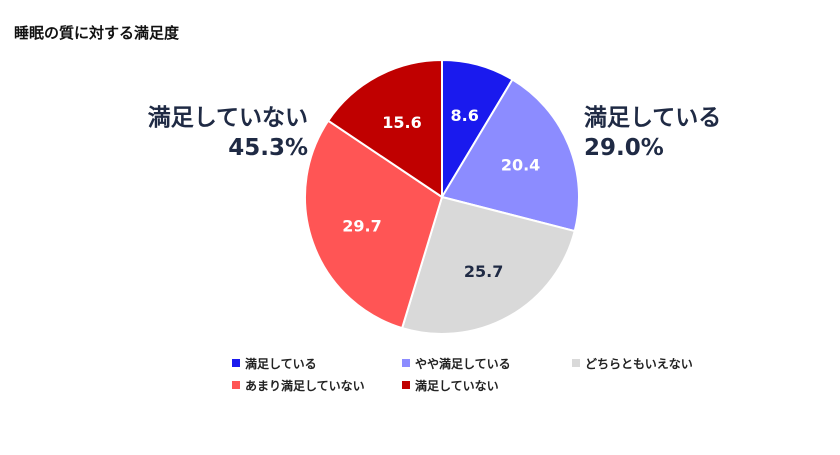 The height and width of the screenshot is (455, 840). What do you see at coordinates (457, 385) in the screenshot?
I see `legend-label: 満足していない` at bounding box center [457, 385].